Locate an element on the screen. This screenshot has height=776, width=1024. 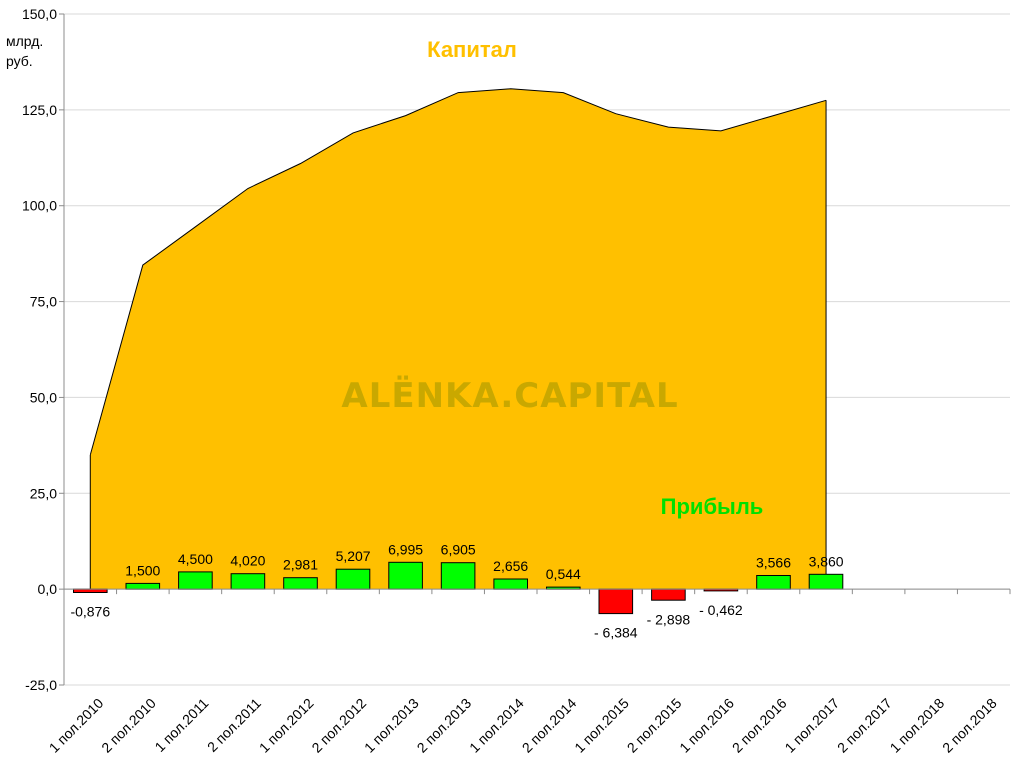
y-tick-label: 0,0 is located at coordinates (48, 589).